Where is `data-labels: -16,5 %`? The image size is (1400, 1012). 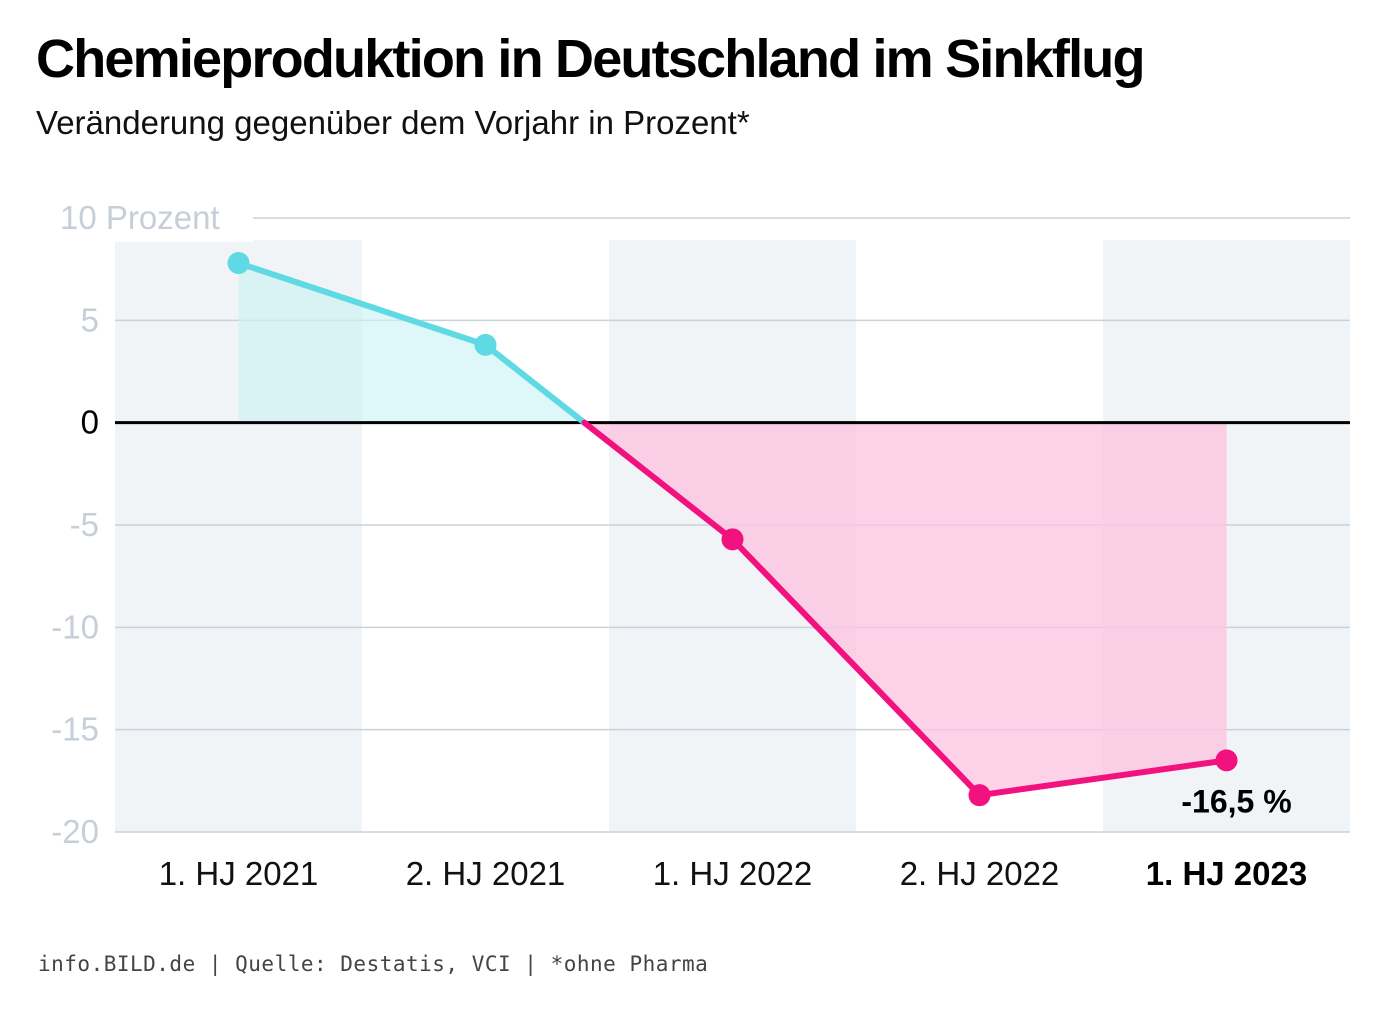
data-labels: -16,5 % is located at coordinates (1236, 801).